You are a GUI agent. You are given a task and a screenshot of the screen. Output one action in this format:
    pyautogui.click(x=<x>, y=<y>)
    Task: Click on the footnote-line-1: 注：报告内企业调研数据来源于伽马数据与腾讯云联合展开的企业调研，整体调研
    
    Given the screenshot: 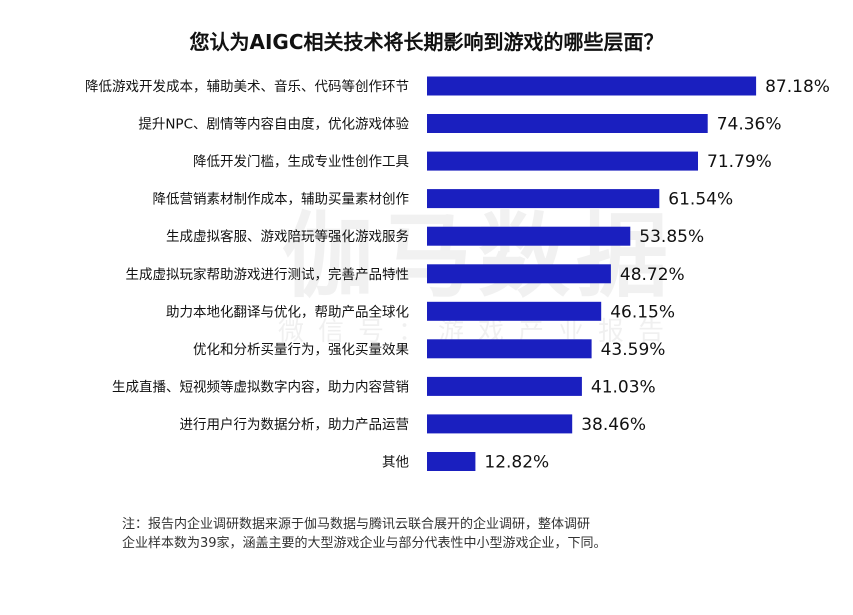 What is the action you would take?
    pyautogui.click(x=356, y=524)
    